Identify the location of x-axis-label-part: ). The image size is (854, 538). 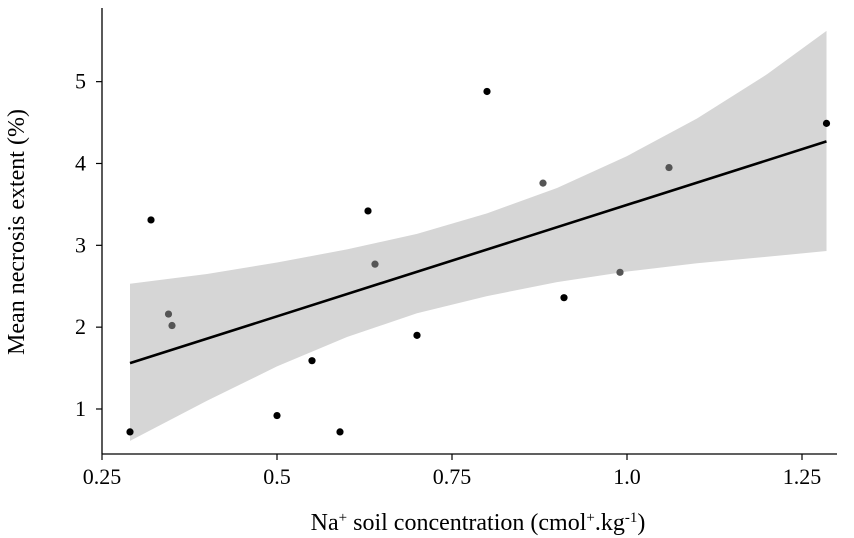
(641, 523).